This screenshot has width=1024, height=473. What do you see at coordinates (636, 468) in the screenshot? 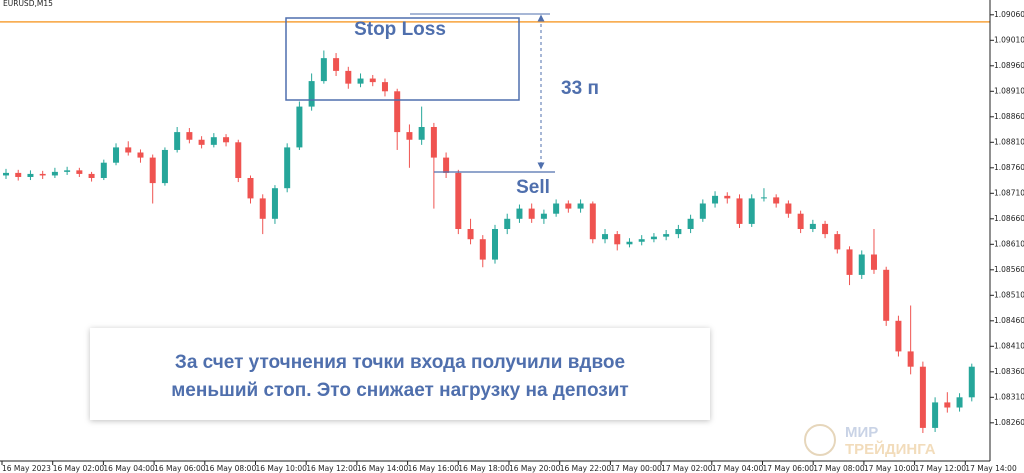
I see `x-tick-label: 17 May 00:00` at bounding box center [636, 468].